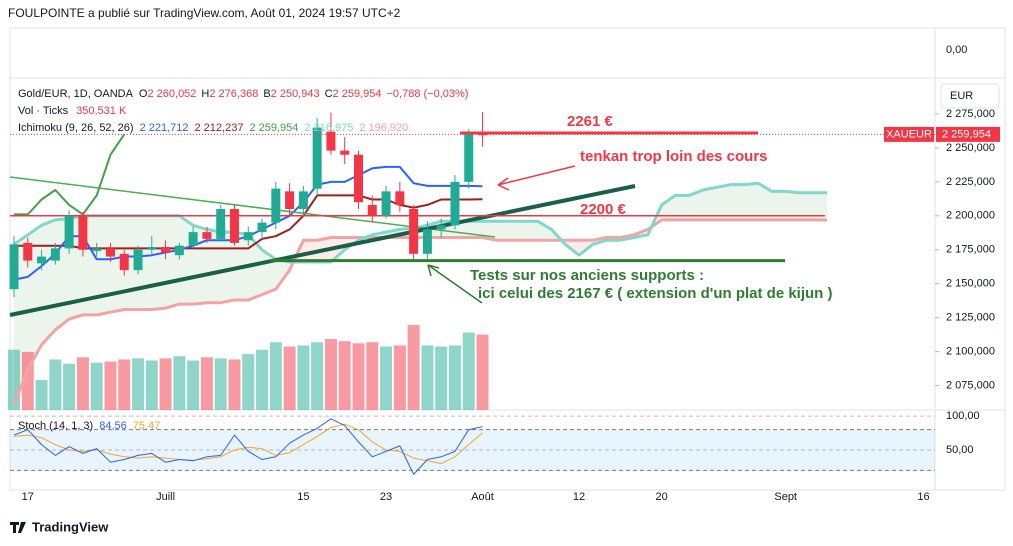 This screenshot has width=1013, height=546. What do you see at coordinates (970, 216) in the screenshot?
I see `y-tick-label: 2 200,000` at bounding box center [970, 216].